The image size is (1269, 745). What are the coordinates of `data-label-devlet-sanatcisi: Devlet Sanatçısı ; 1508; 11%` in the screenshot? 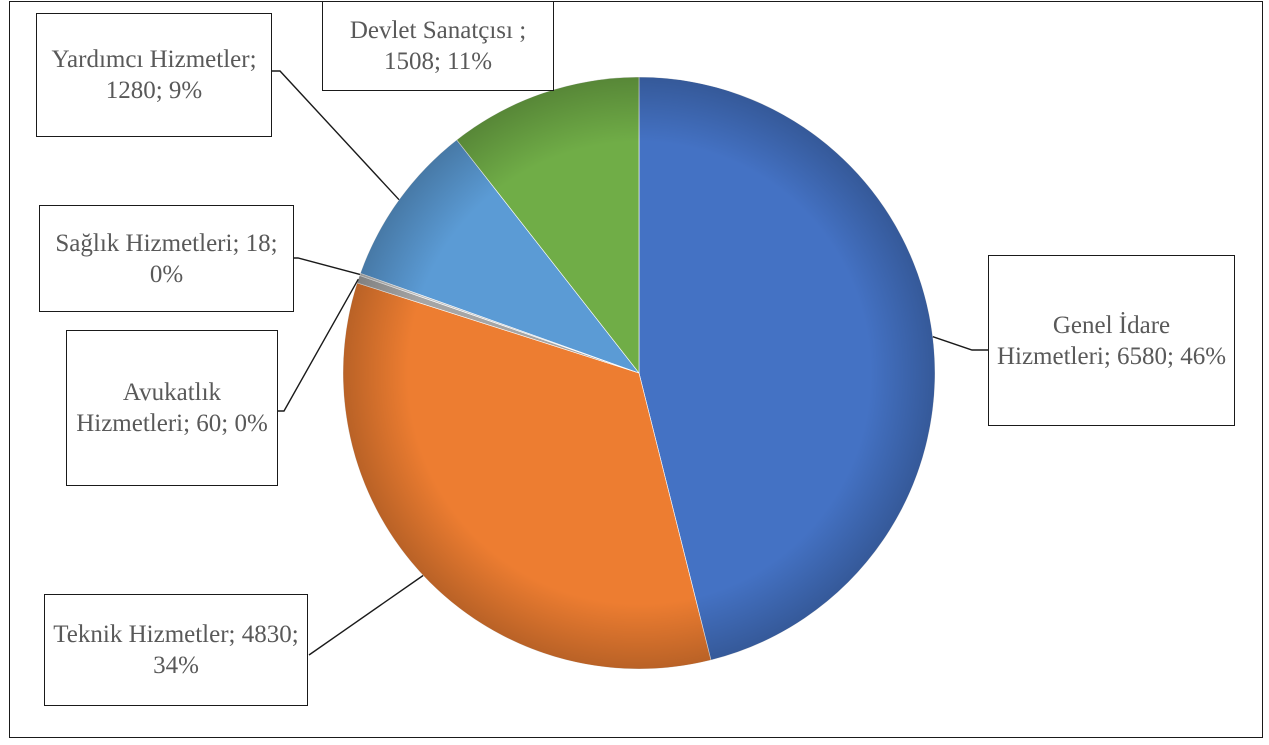 It's located at (438, 46).